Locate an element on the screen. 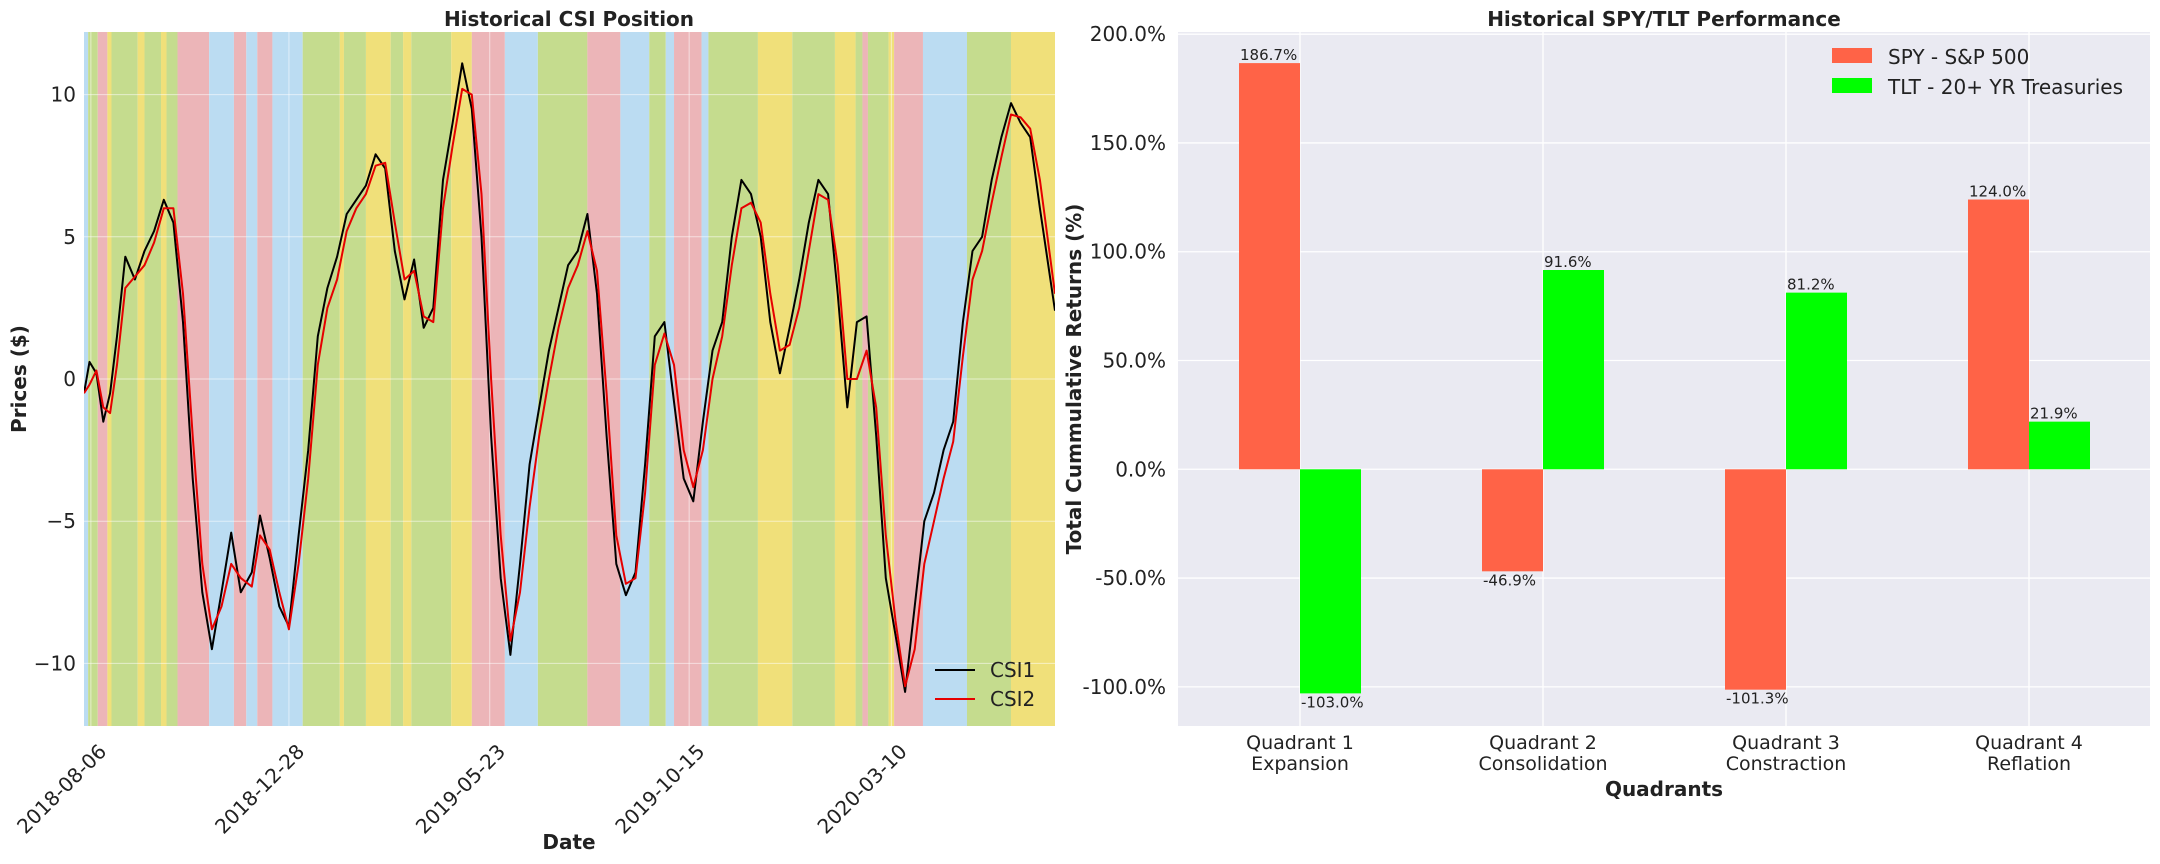 This screenshot has height=864, width=2160. x-tick-label: Consolidation is located at coordinates (1542, 764).